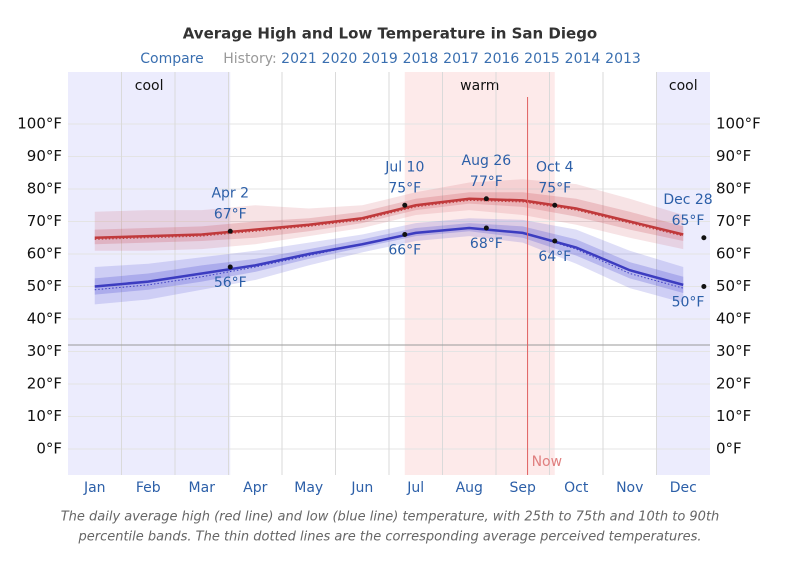 This screenshot has width=810, height=575. I want to click on year-link: 2017, so click(461, 59).